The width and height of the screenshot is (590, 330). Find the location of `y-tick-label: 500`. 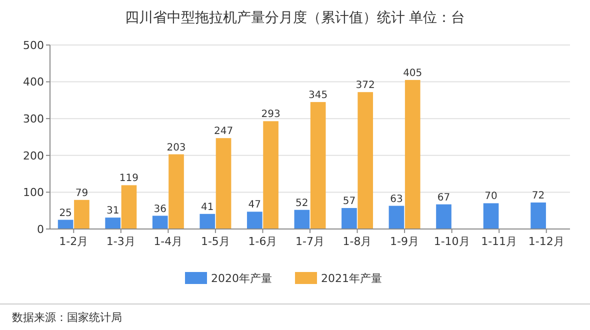

y-tick-label: 500 is located at coordinates (33, 45).